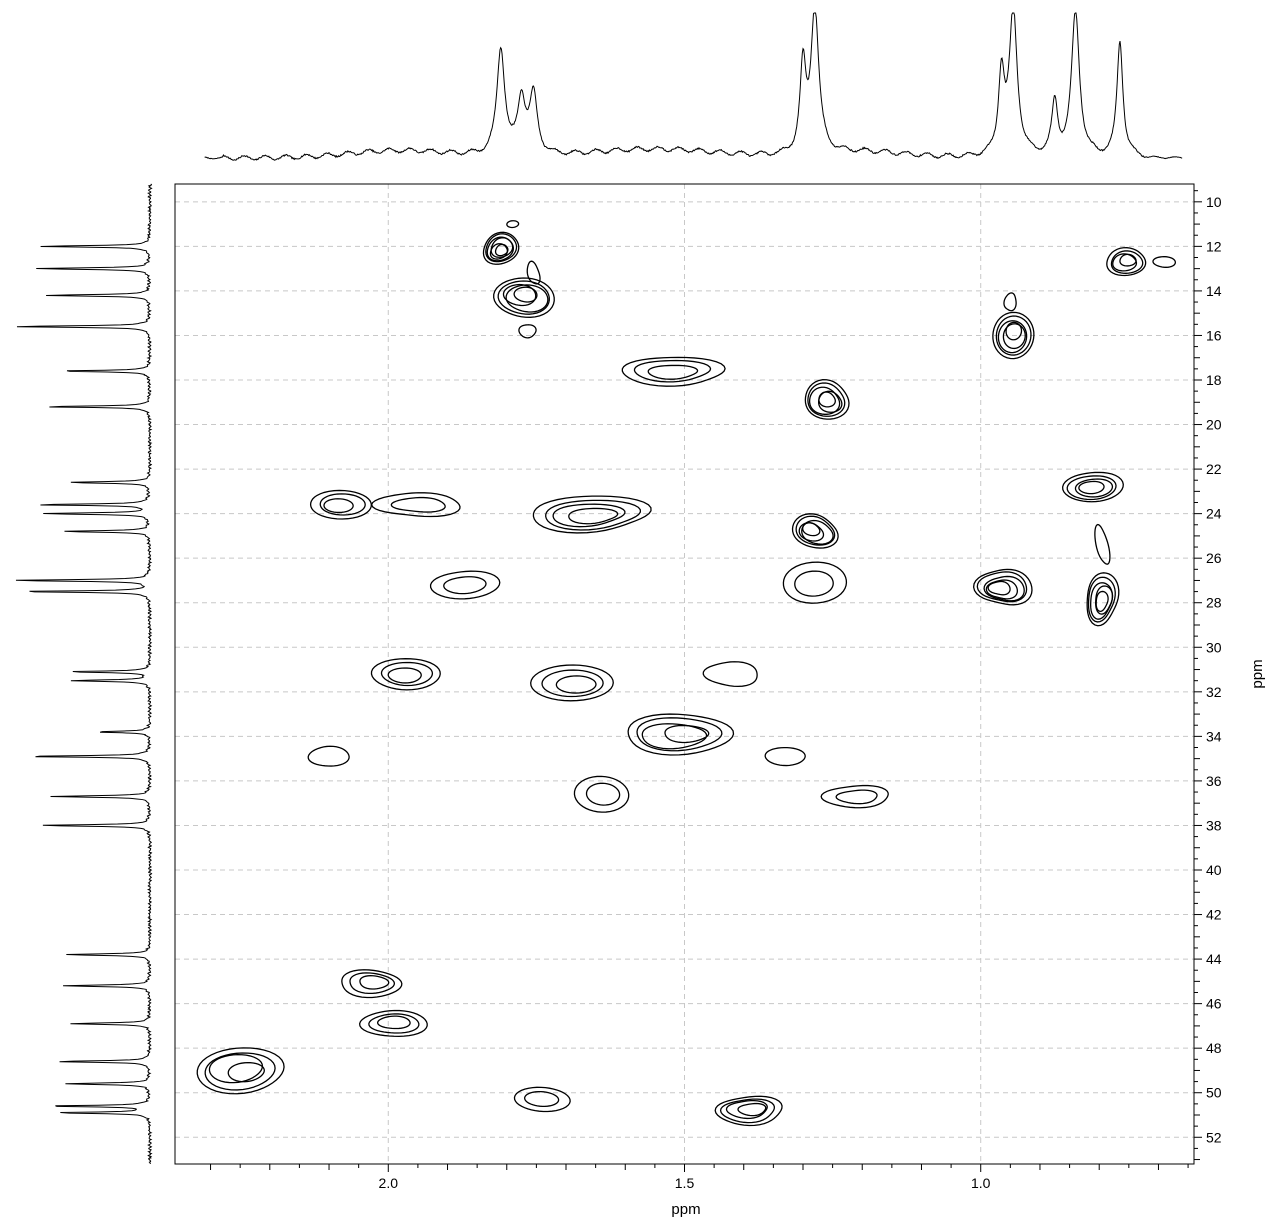 The image size is (1269, 1225). Describe the element at coordinates (1214, 1004) in the screenshot. I see `y-tick-label: 46` at that location.